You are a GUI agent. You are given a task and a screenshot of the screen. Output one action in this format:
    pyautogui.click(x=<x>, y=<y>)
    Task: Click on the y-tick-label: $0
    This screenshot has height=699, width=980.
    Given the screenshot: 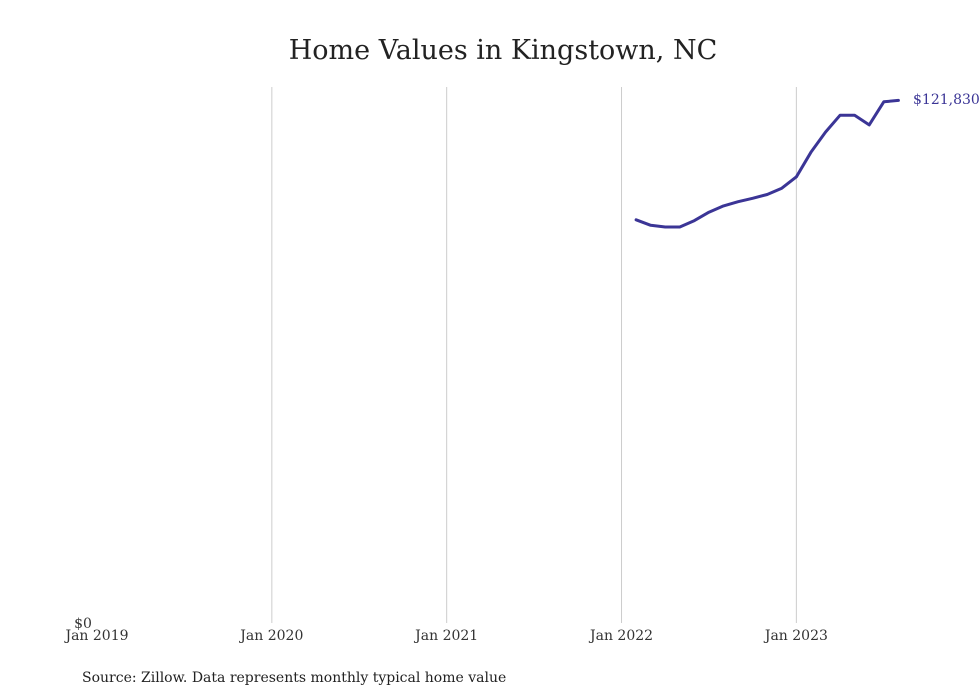 What is the action you would take?
    pyautogui.click(x=83, y=624)
    